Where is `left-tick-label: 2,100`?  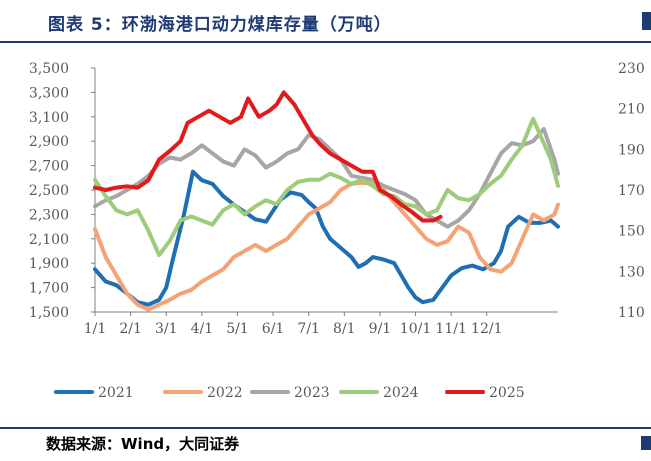
left-tick-label: 2,100 is located at coordinates (49, 240).